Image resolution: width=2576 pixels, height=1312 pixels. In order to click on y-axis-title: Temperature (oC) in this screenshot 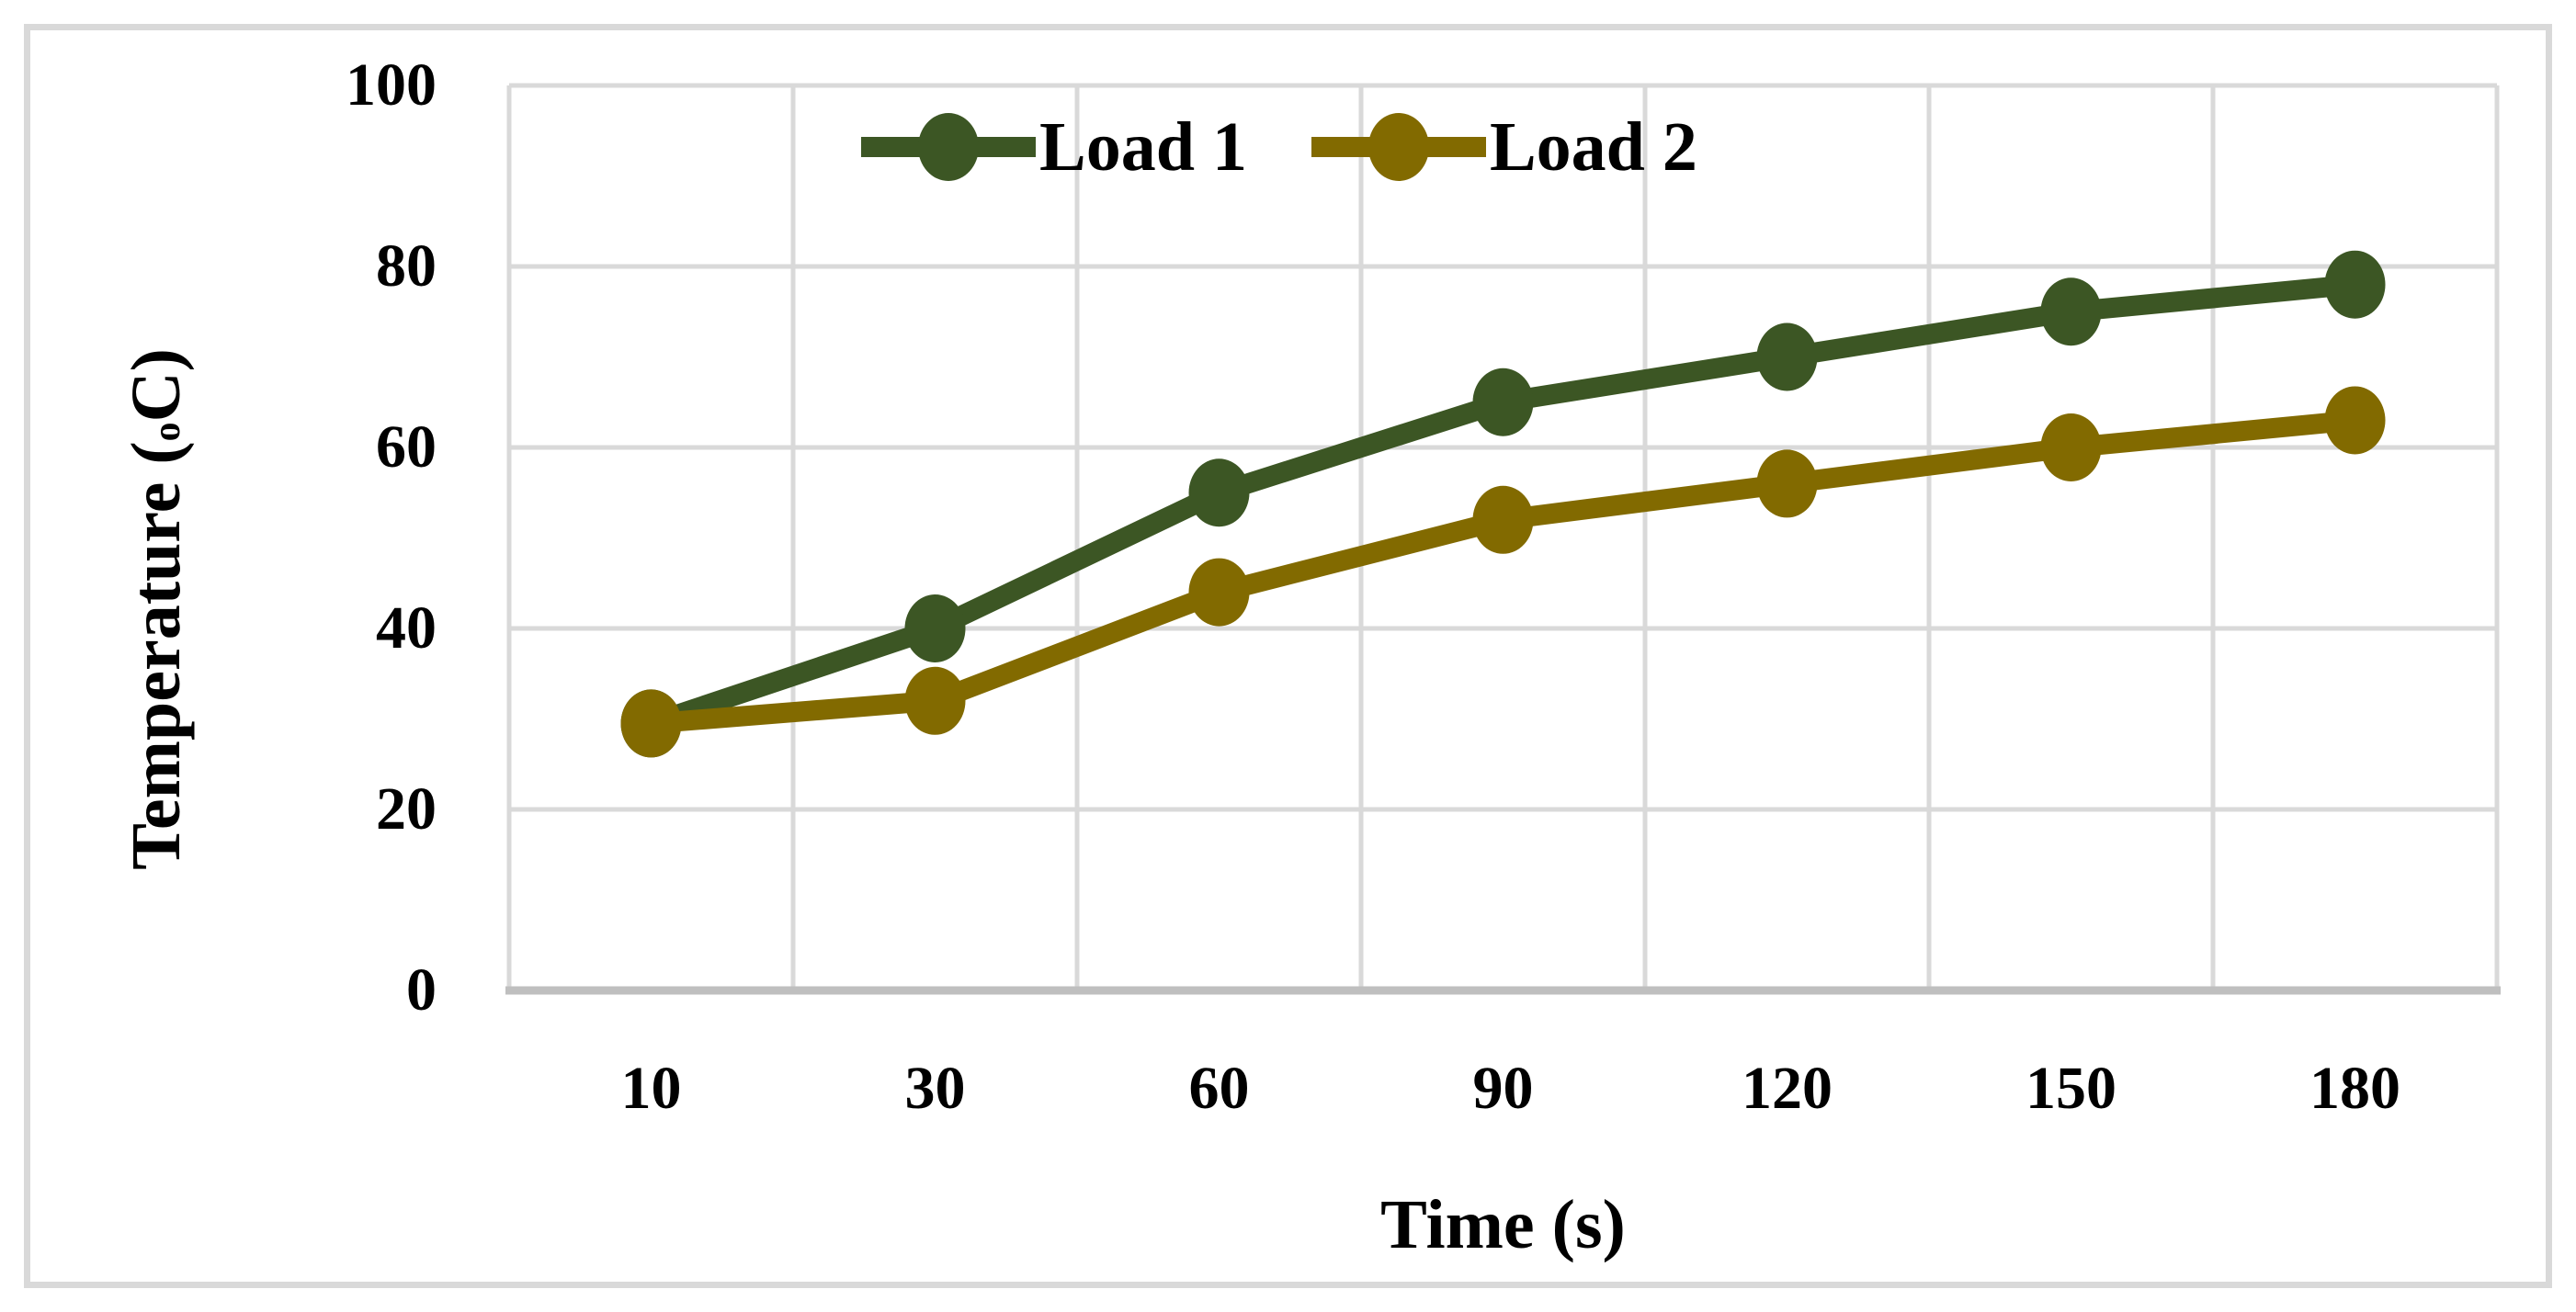, I will do `click(156, 609)`.